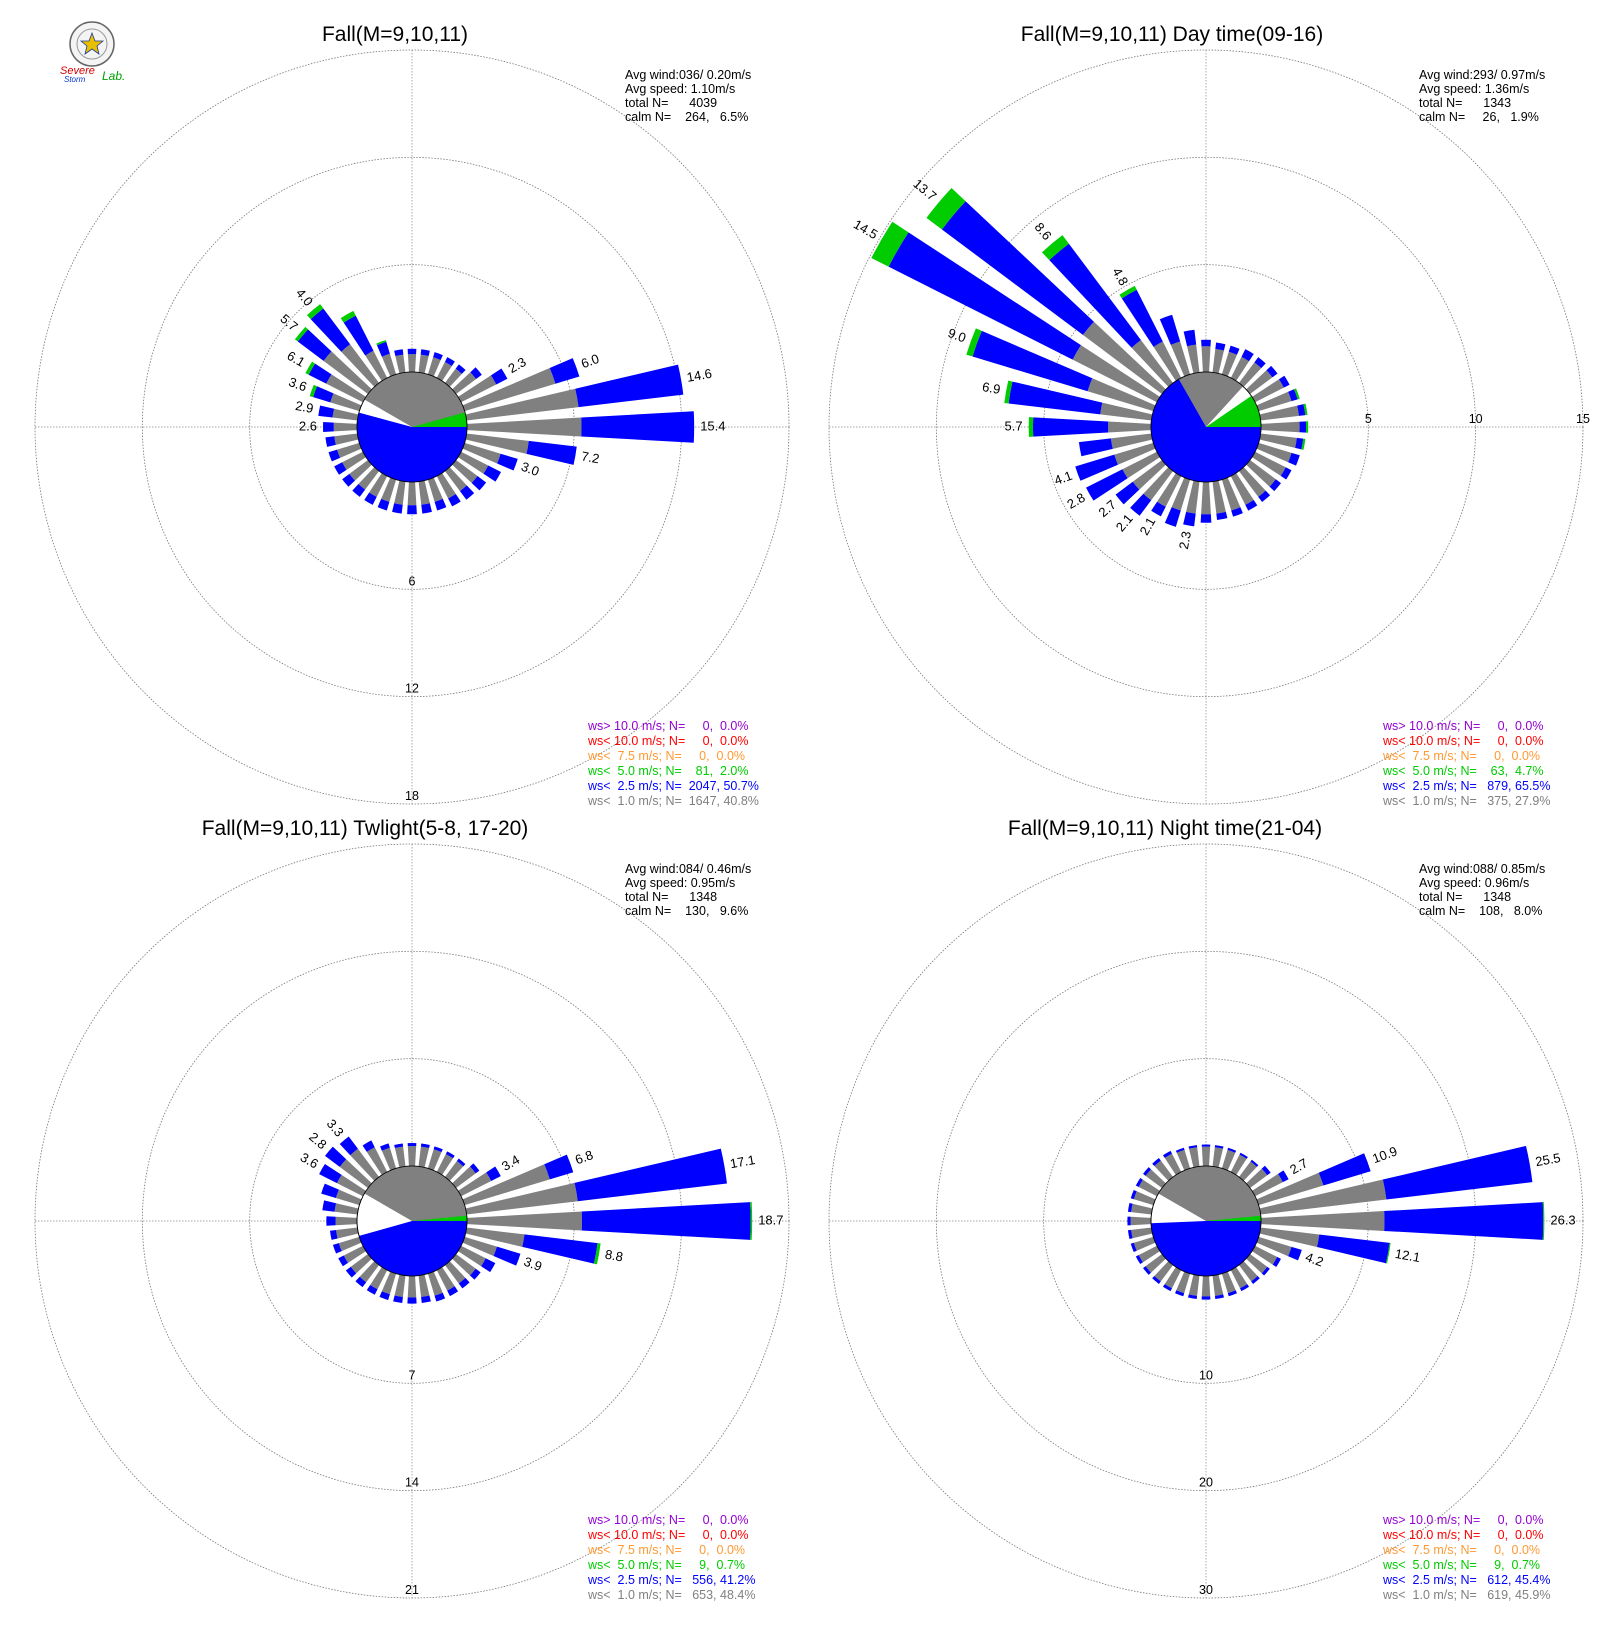 The image size is (1620, 1640). What do you see at coordinates (584, 1157) in the screenshot?
I see `bar-value-label: 6.8` at bounding box center [584, 1157].